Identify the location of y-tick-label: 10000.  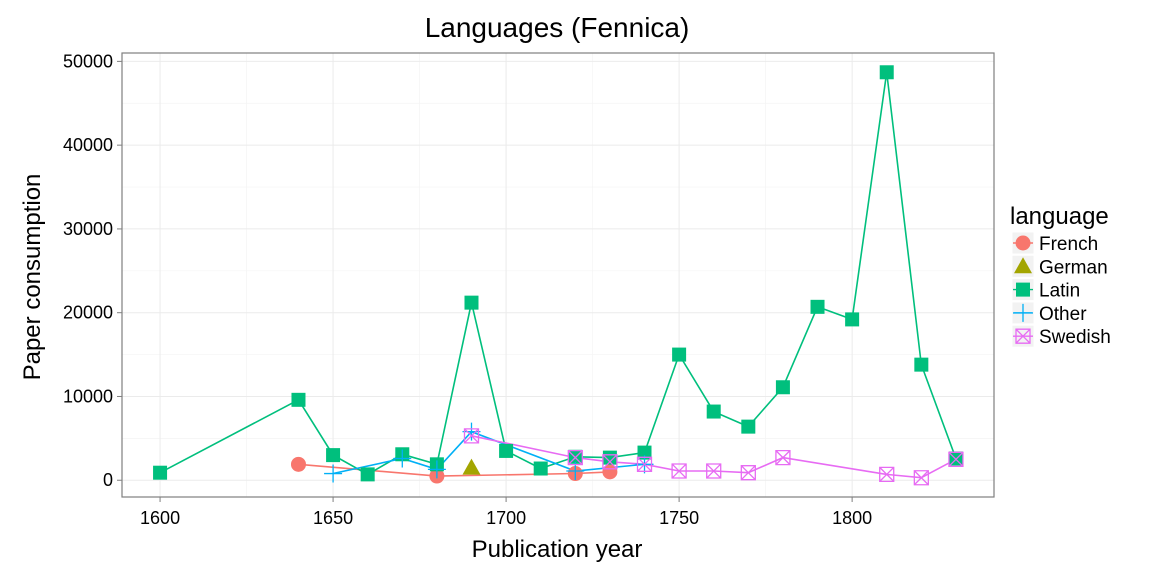
(88, 396).